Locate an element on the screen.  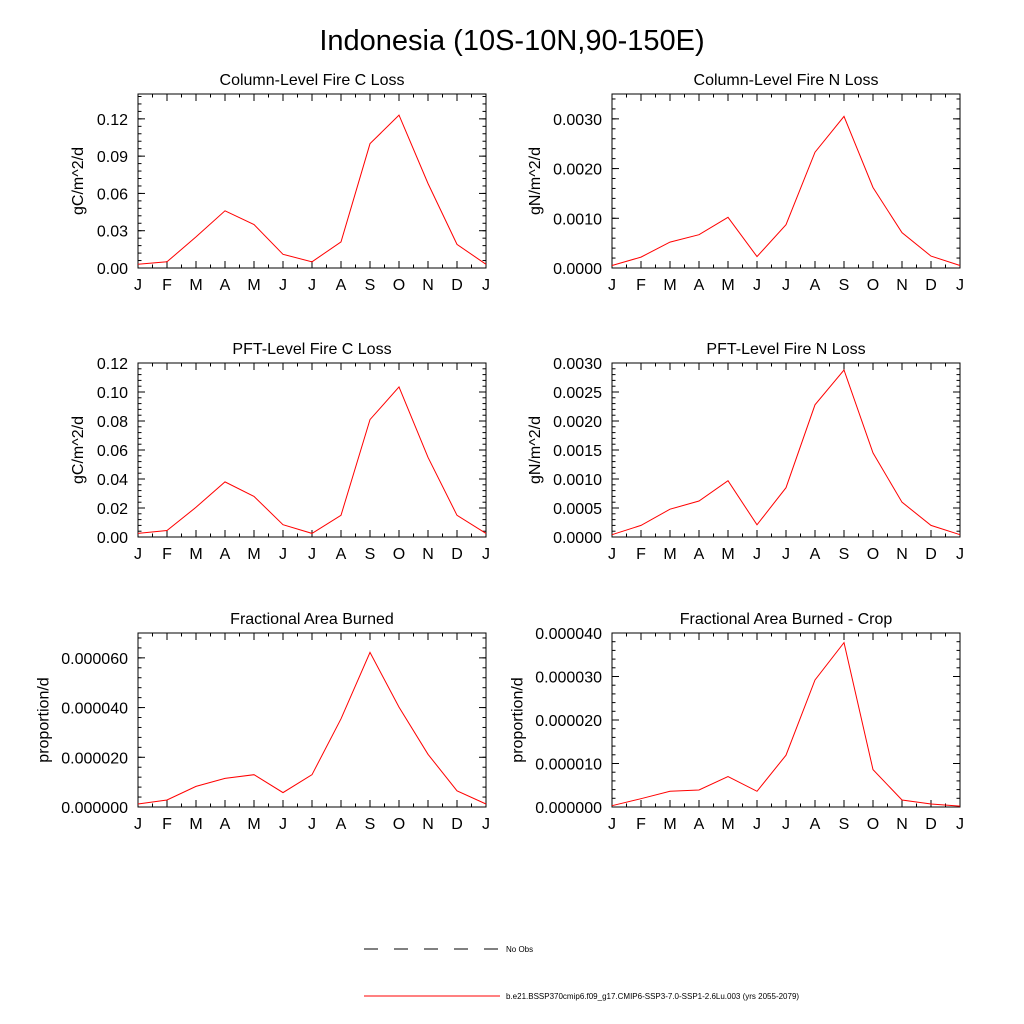
y-tick-label: 0.0005 is located at coordinates (577, 509).